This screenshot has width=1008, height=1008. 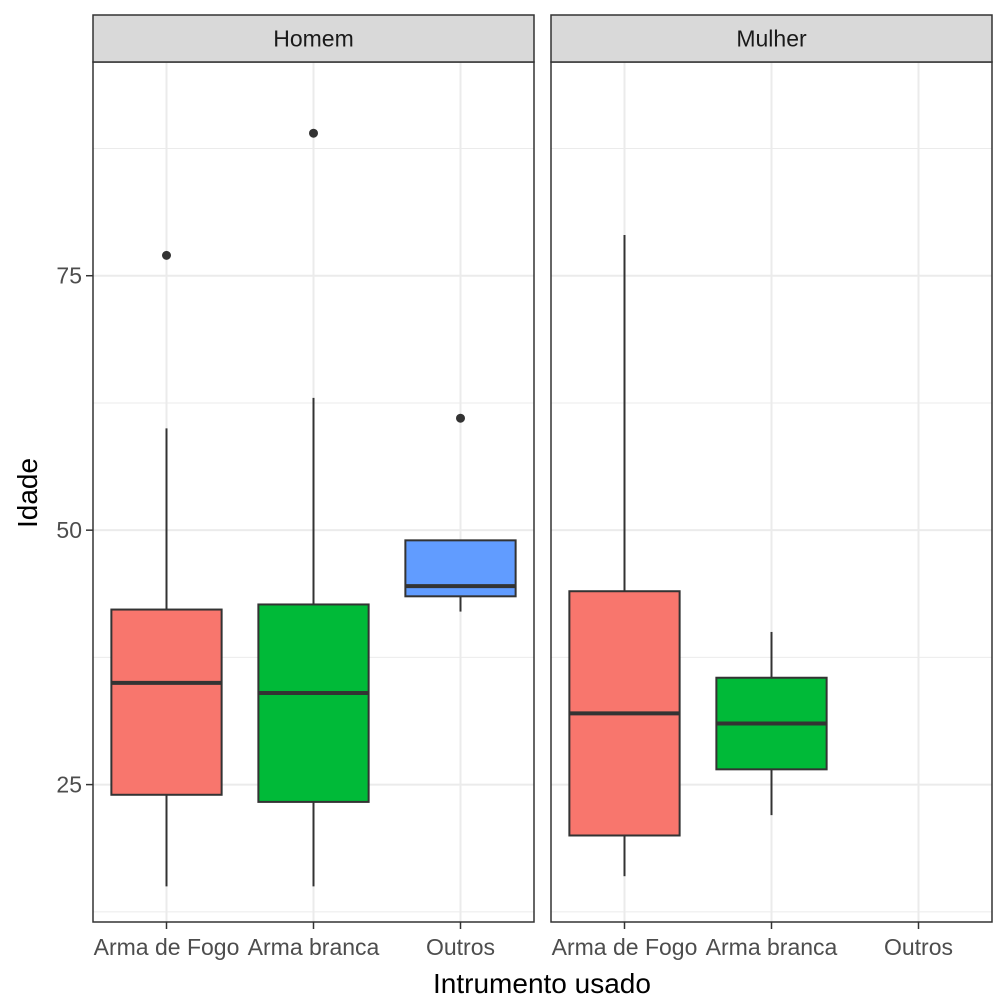 I want to click on facet-strip-label: Homem, so click(x=313, y=39).